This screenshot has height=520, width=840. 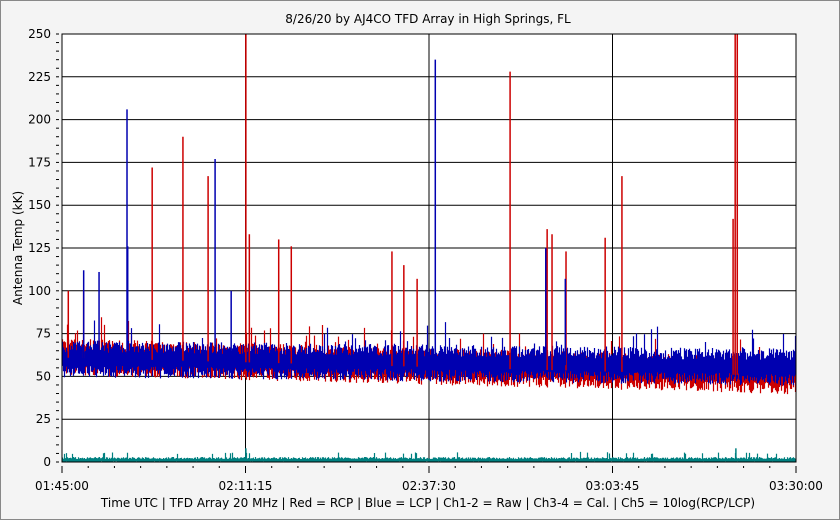 What do you see at coordinates (246, 486) in the screenshot?
I see `x-tick-label: 02:11:15` at bounding box center [246, 486].